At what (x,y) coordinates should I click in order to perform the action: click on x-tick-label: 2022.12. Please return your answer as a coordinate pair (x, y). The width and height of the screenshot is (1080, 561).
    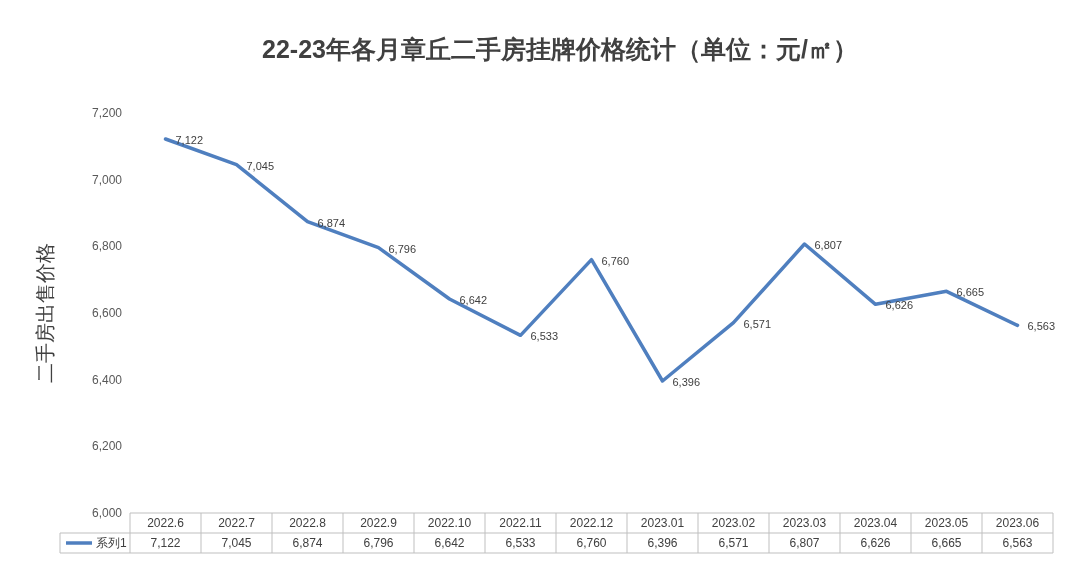
    Looking at the image, I should click on (591, 523).